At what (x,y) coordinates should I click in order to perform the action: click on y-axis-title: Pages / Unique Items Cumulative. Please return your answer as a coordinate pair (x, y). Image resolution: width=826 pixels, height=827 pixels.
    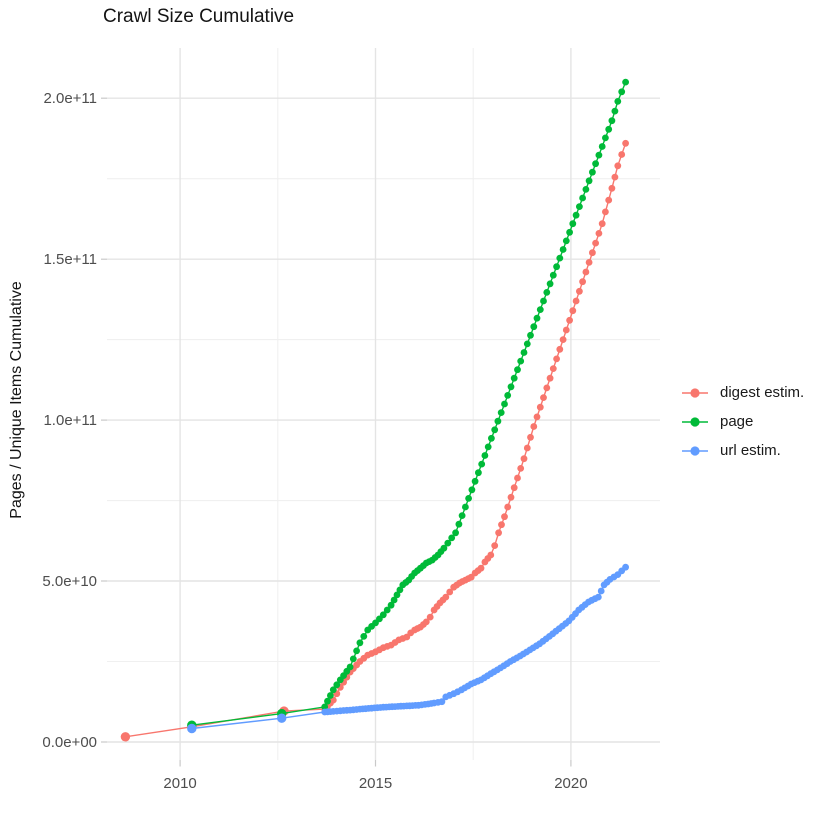
    Looking at the image, I should click on (16, 400).